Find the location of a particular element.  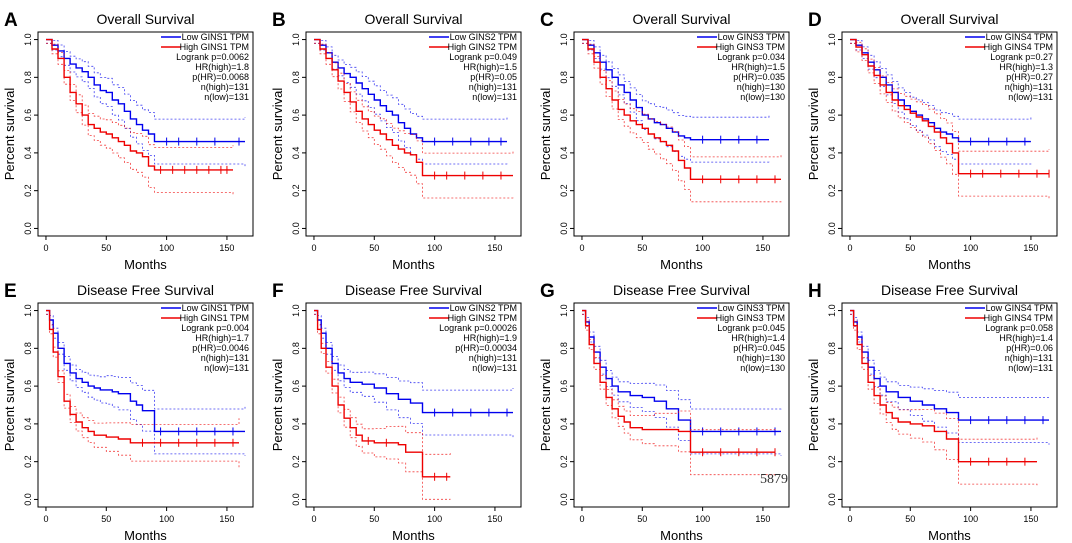

panel-label: H is located at coordinates (815, 291).